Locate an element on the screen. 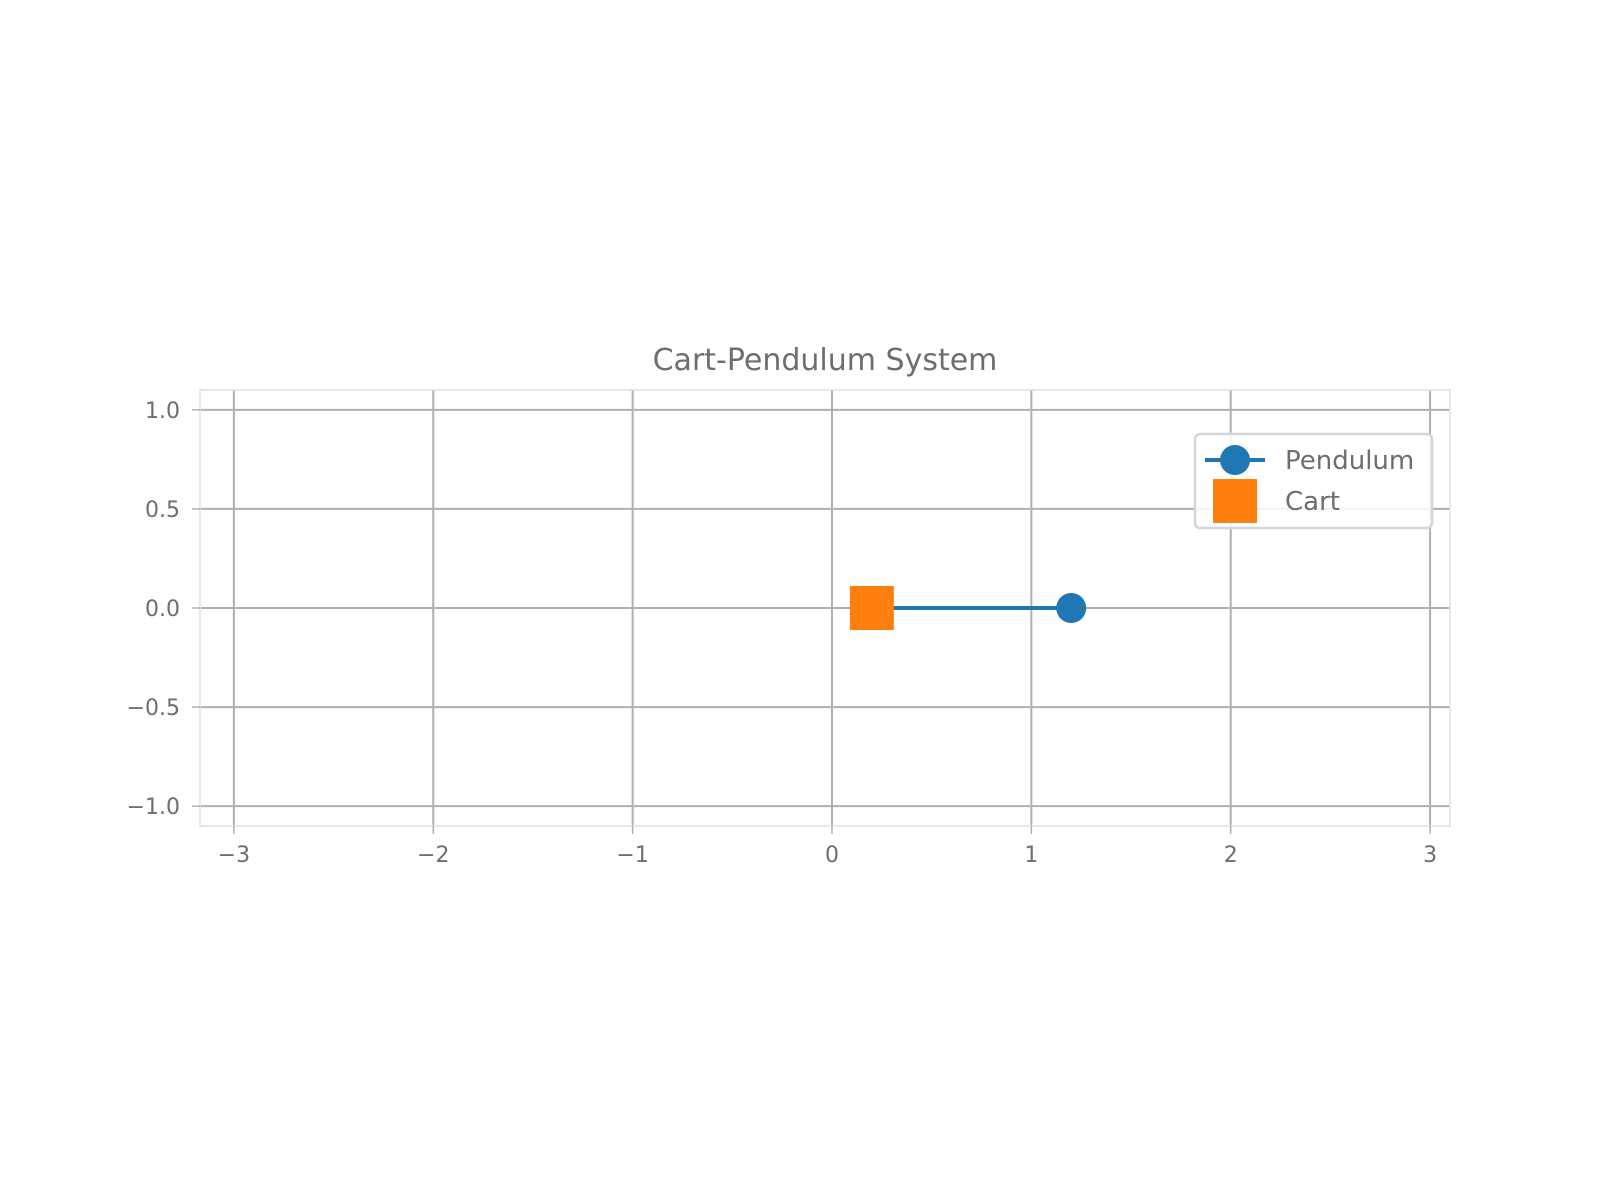  y-axis: 1.0 0.5 0.0 −0.5 −1.0 is located at coordinates (163, 609).